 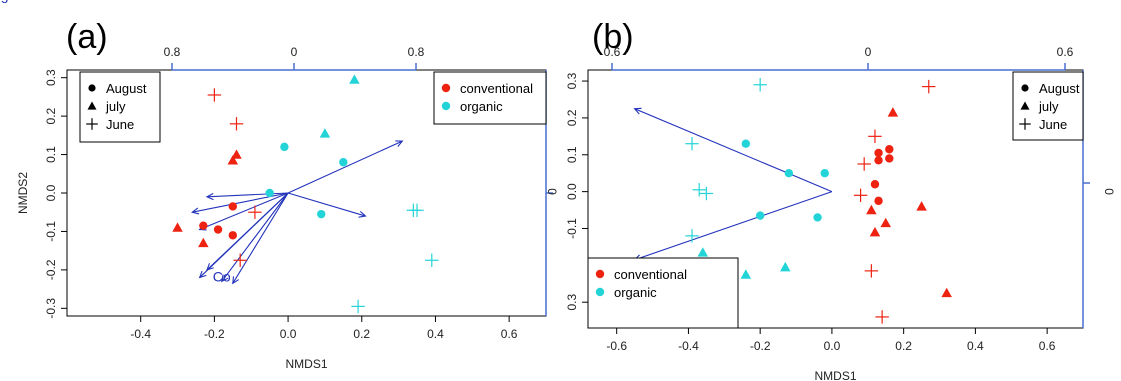 I want to click on legend-entry: organic, so click(x=481, y=106).